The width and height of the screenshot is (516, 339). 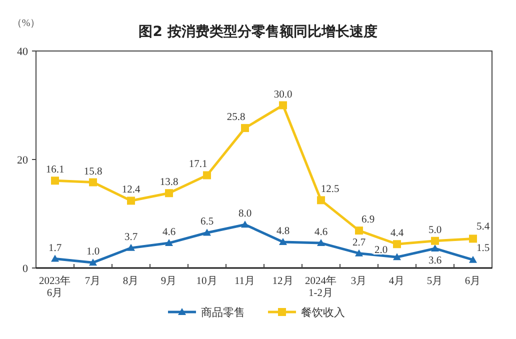 What do you see at coordinates (198, 164) in the screenshot?
I see `data-label: 17.1` at bounding box center [198, 164].